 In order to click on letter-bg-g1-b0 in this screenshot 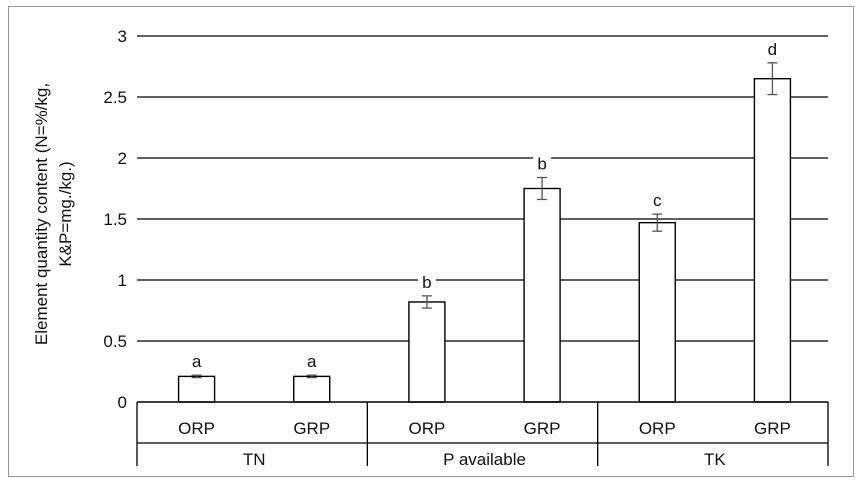, I will do `click(426, 282)`.